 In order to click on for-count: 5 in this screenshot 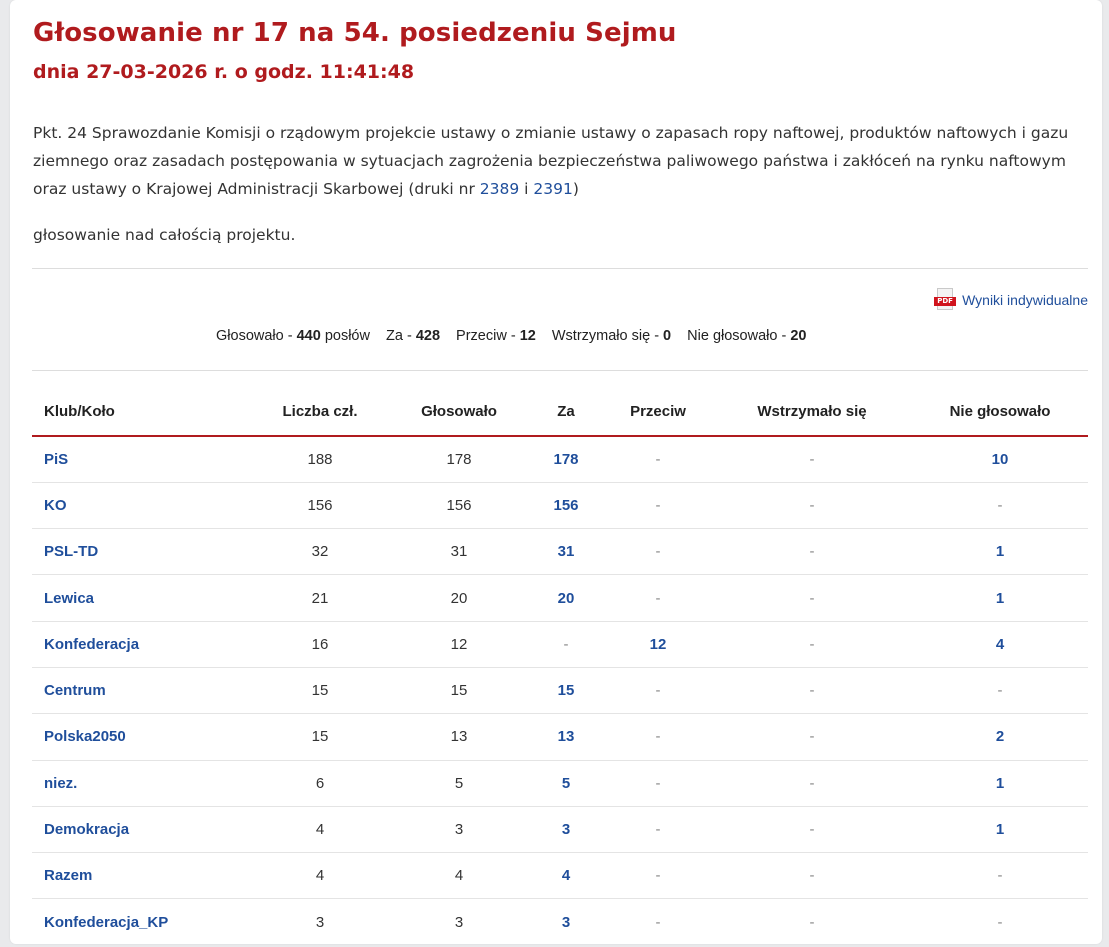, I will do `click(566, 783)`.